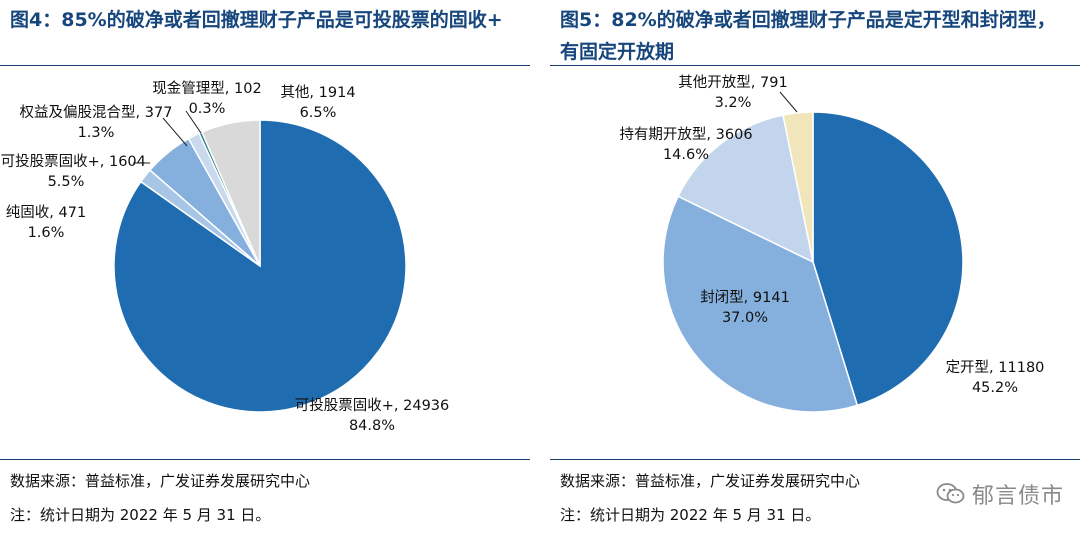 The width and height of the screenshot is (1080, 540). Describe the element at coordinates (317, 92) in the screenshot. I see `slice-label-4-5: 其他, 1914` at that location.